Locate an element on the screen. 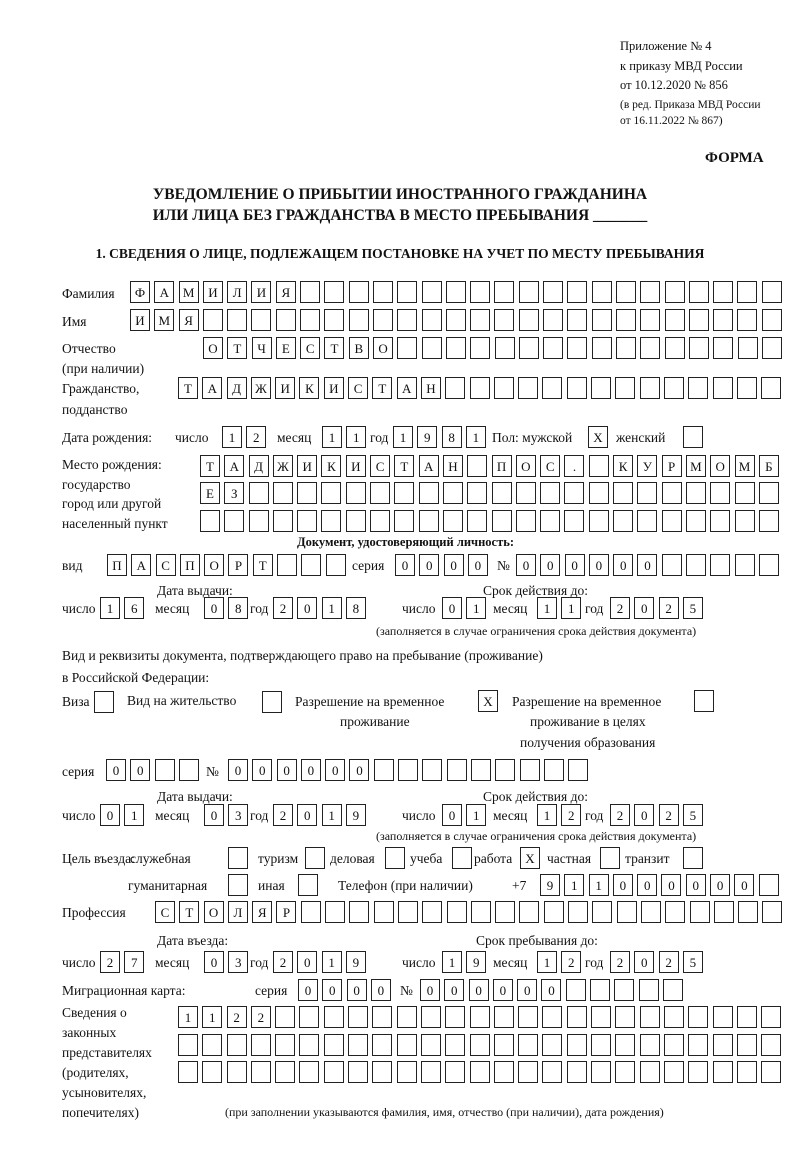 The width and height of the screenshot is (800, 1163). checkbox-cell is located at coordinates (704, 701).